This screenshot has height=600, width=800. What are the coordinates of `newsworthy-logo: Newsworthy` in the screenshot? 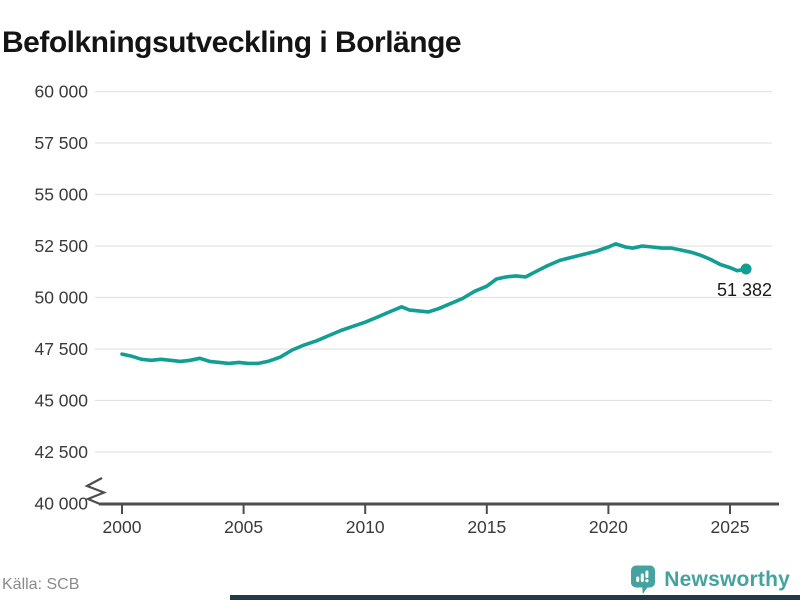 It's located at (710, 580).